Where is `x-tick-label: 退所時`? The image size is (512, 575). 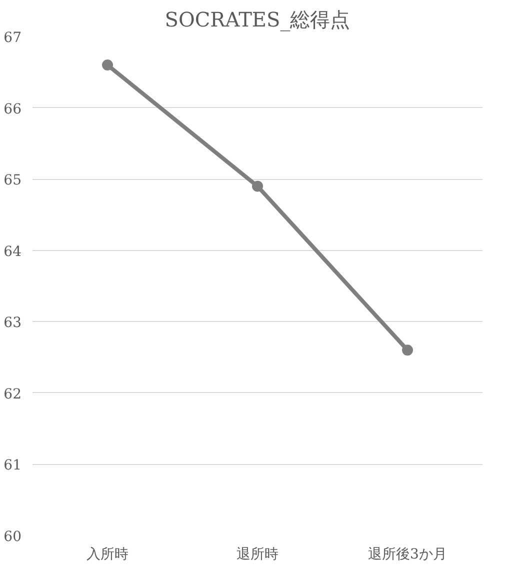
x-tick-label: 退所時 is located at coordinates (257, 554).